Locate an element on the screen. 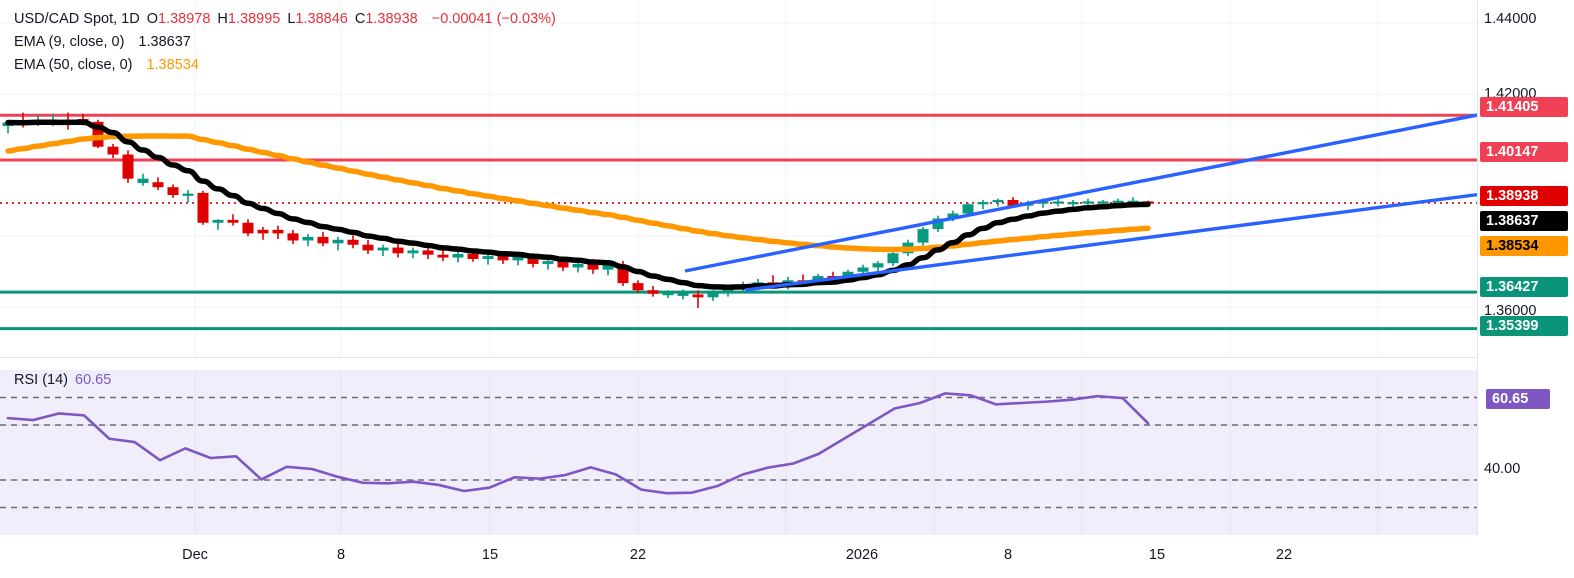  rsi-legend: RSI (14) 60.65 is located at coordinates (62, 380).